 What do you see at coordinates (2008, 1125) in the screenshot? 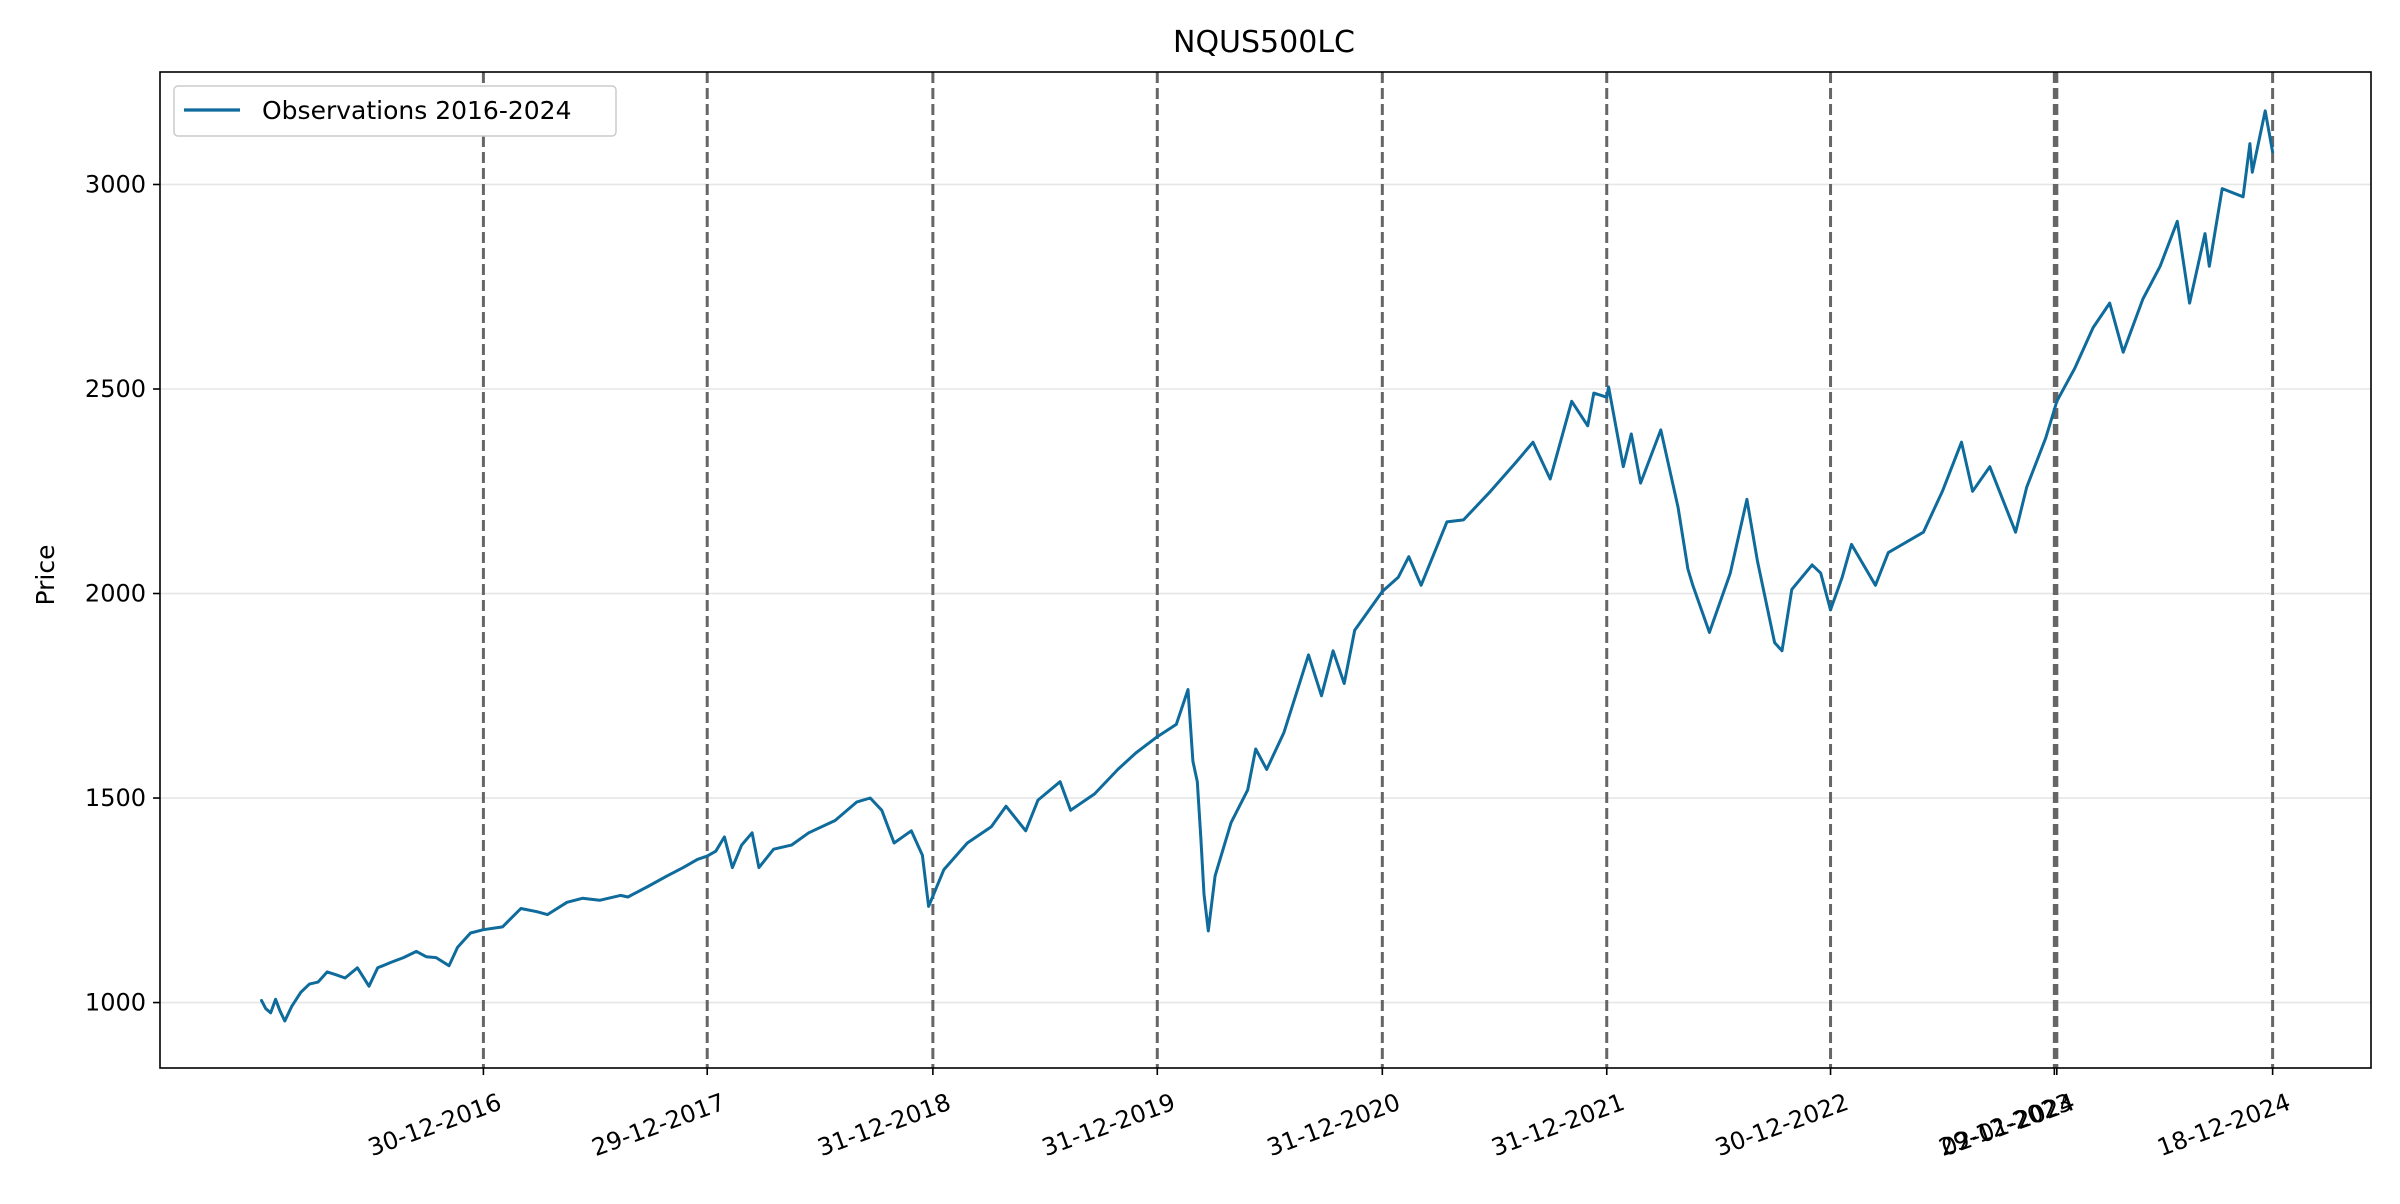
I see `x-tick-label: 02-01-2024` at bounding box center [2008, 1125].